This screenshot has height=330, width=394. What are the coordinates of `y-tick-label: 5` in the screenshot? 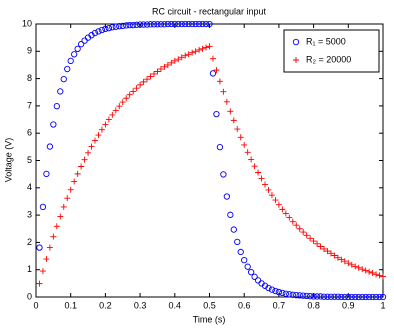 It's located at (29, 160).